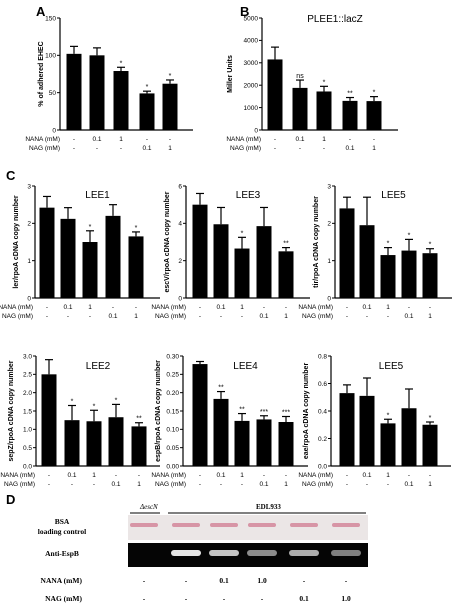 The image size is (459, 609). What do you see at coordinates (247, 589) in the screenshot?
I see `blot-condition-values: - - 0.1 1.0 - - - - - - 0.1 1.0` at bounding box center [247, 589].